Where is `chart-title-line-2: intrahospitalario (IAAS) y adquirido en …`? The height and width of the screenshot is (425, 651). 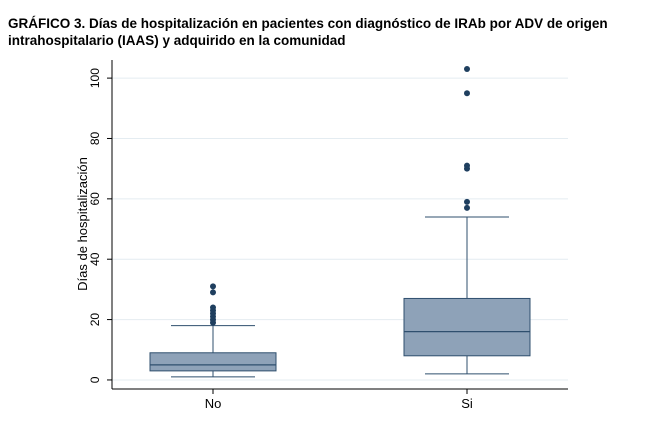 chart-title-line-2: intrahospitalario (IAAS) y adquirido en … is located at coordinates (177, 40).